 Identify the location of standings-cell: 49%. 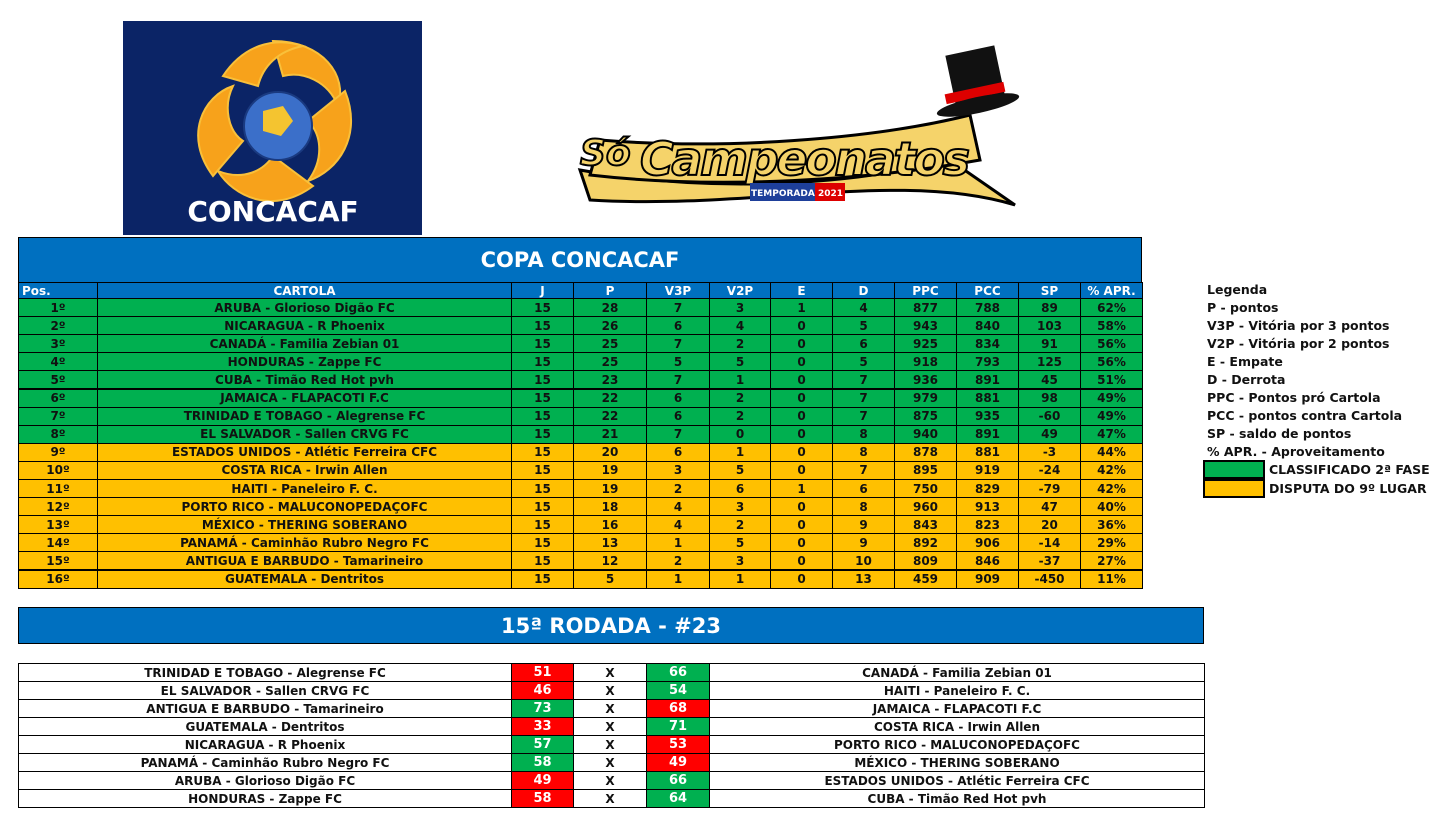
(1111, 416).